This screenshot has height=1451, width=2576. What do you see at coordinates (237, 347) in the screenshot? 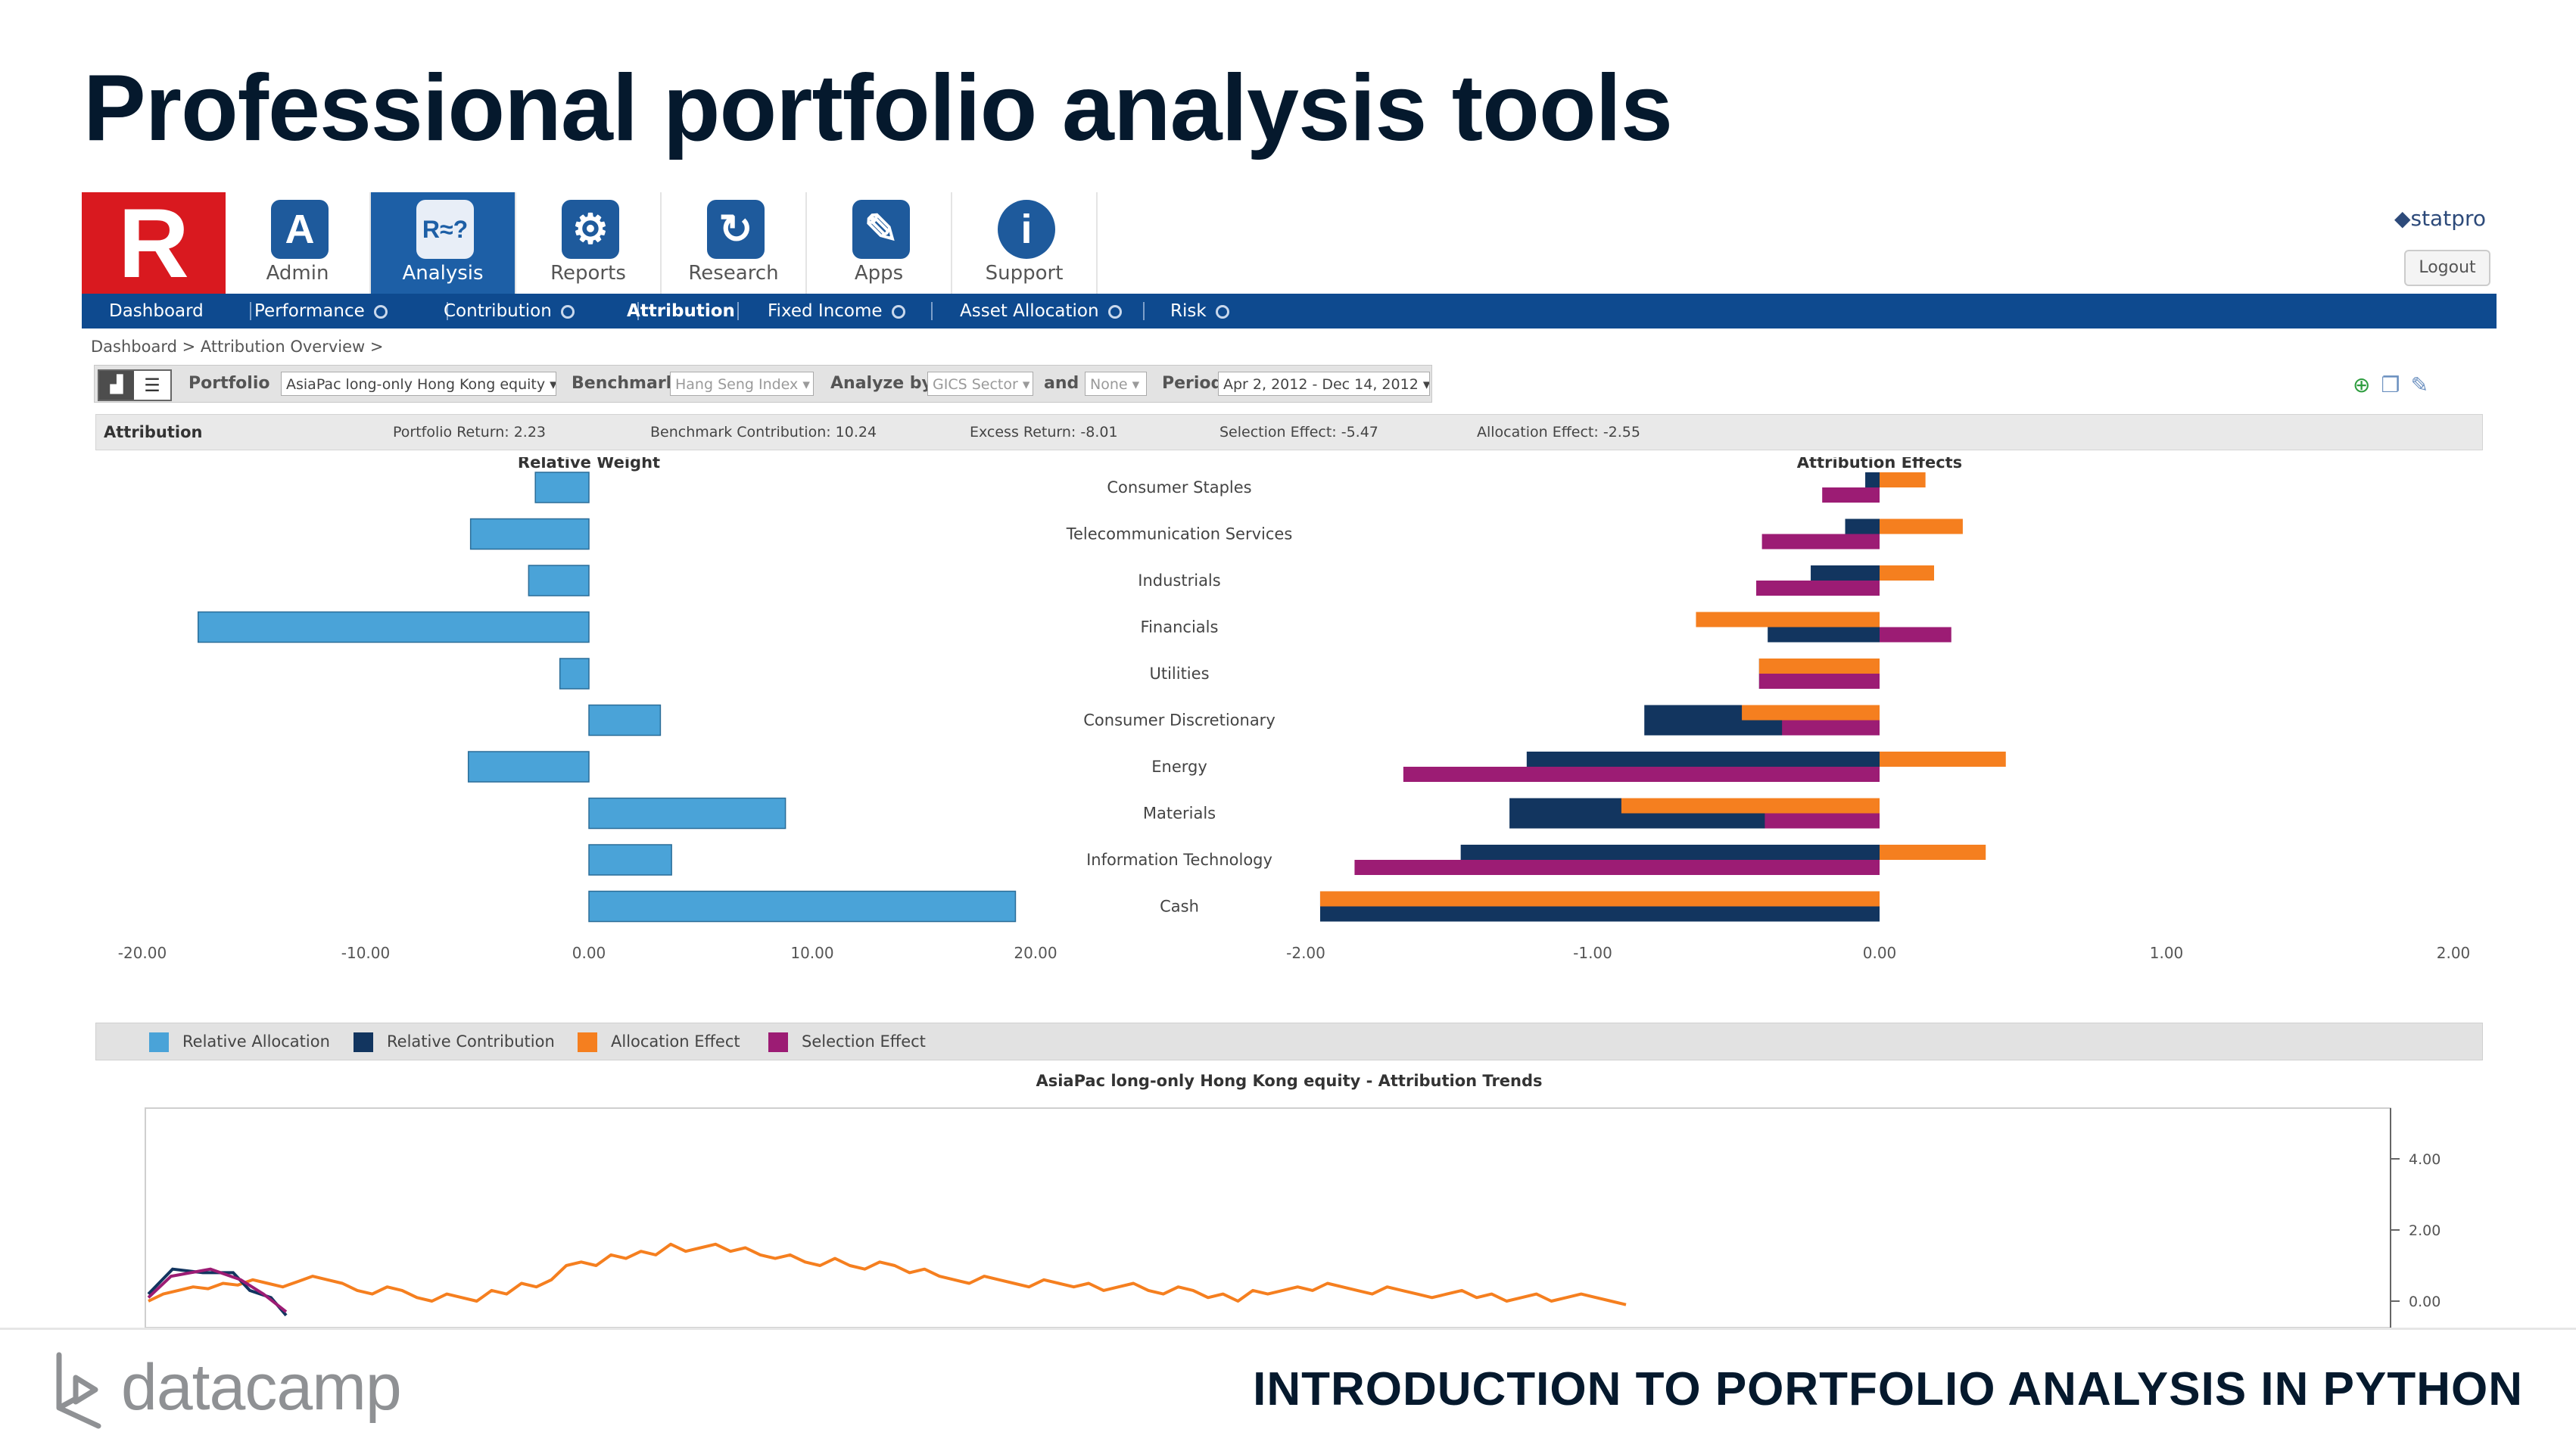
I see `breadcrumb: Dashboard > Attribution Overview >` at bounding box center [237, 347].